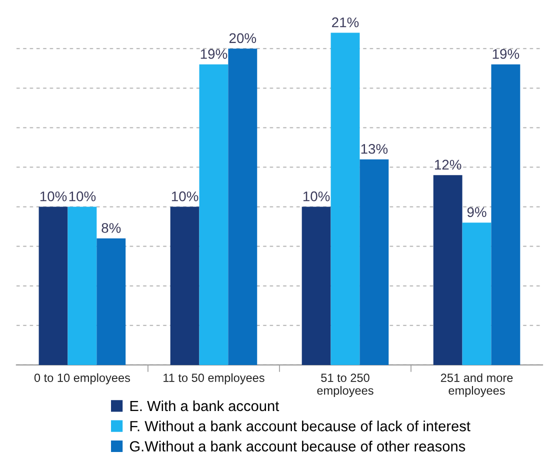  Describe the element at coordinates (298, 446) in the screenshot. I see `legend-label: G.Without a bank account because of other reasons` at that location.